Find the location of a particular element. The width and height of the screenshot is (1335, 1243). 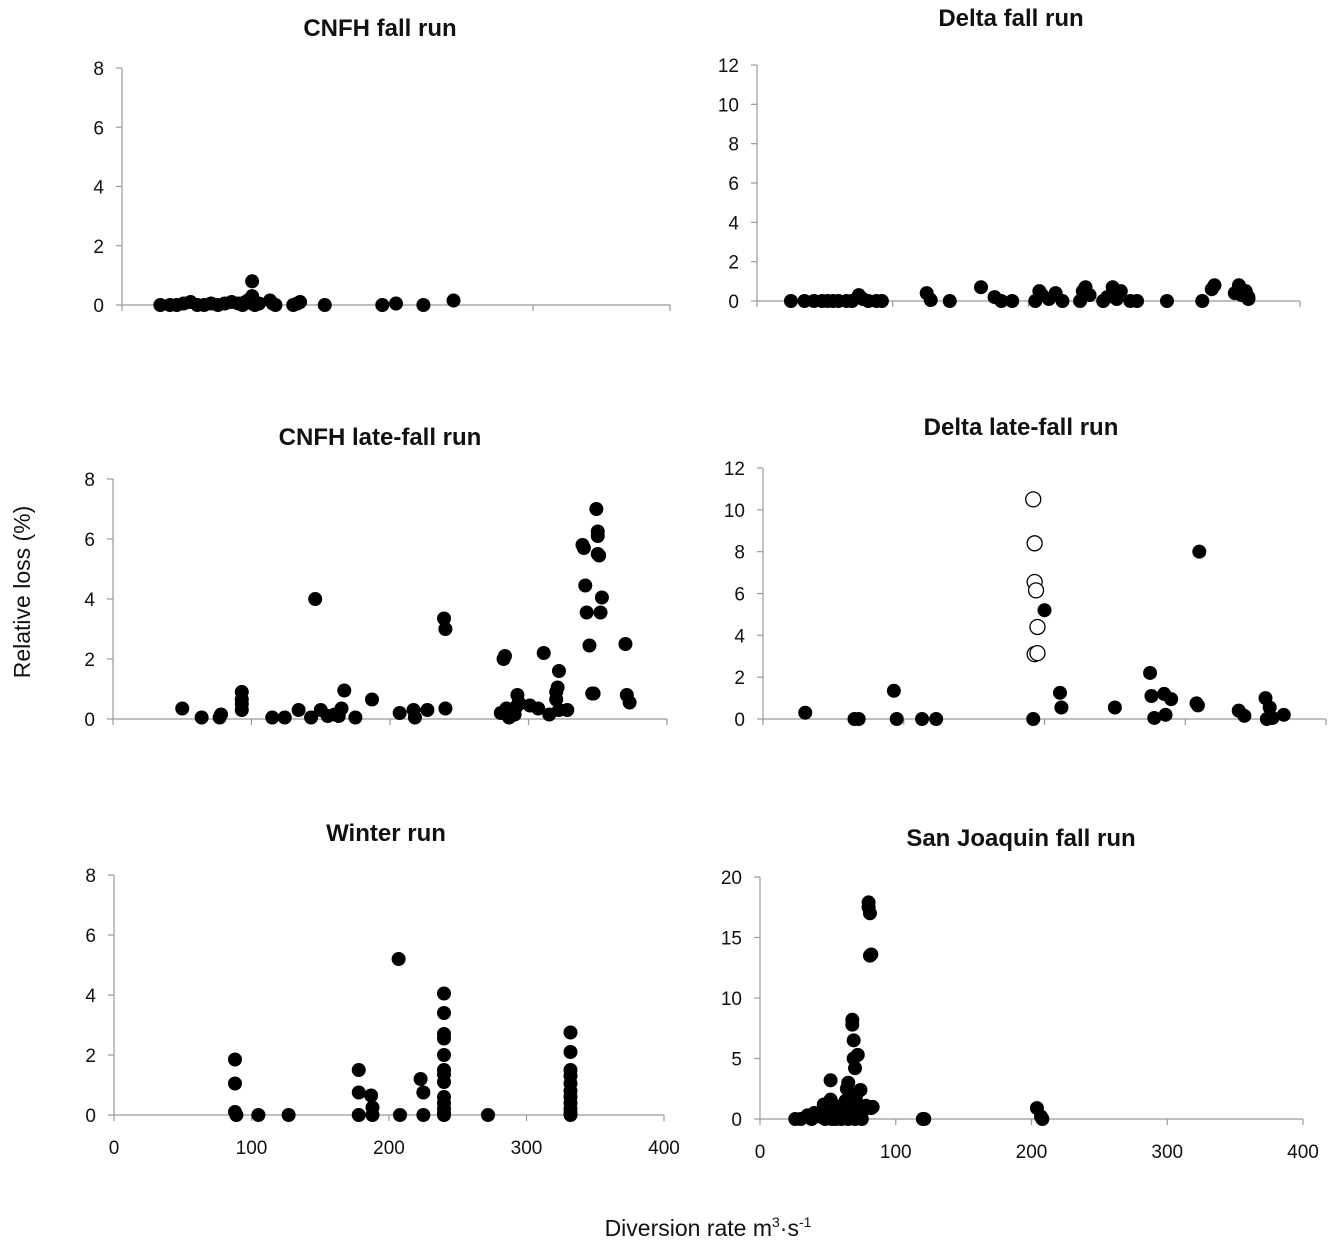

y-tick-label: 20 is located at coordinates (731, 878).